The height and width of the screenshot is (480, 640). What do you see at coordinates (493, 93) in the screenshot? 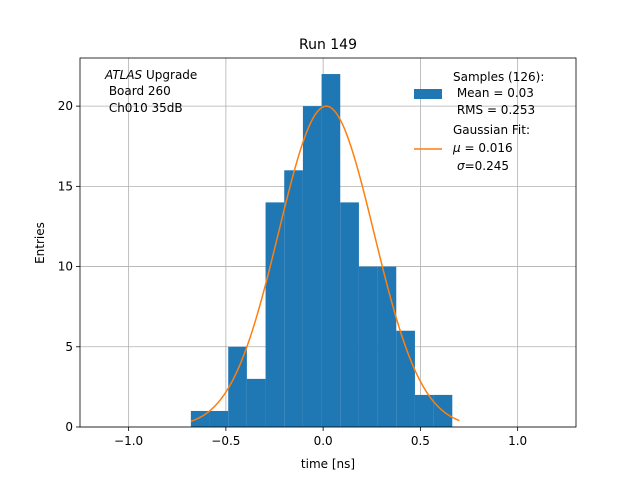
I see `legend-samples-mean: Mean = 0.03` at bounding box center [493, 93].